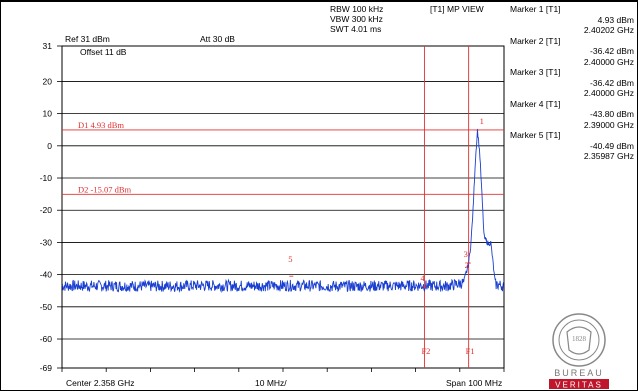  I want to click on marker-5-readout: Marker 5 [T1] -40.49 dBm 2.35987 GHz, so click(574, 146).